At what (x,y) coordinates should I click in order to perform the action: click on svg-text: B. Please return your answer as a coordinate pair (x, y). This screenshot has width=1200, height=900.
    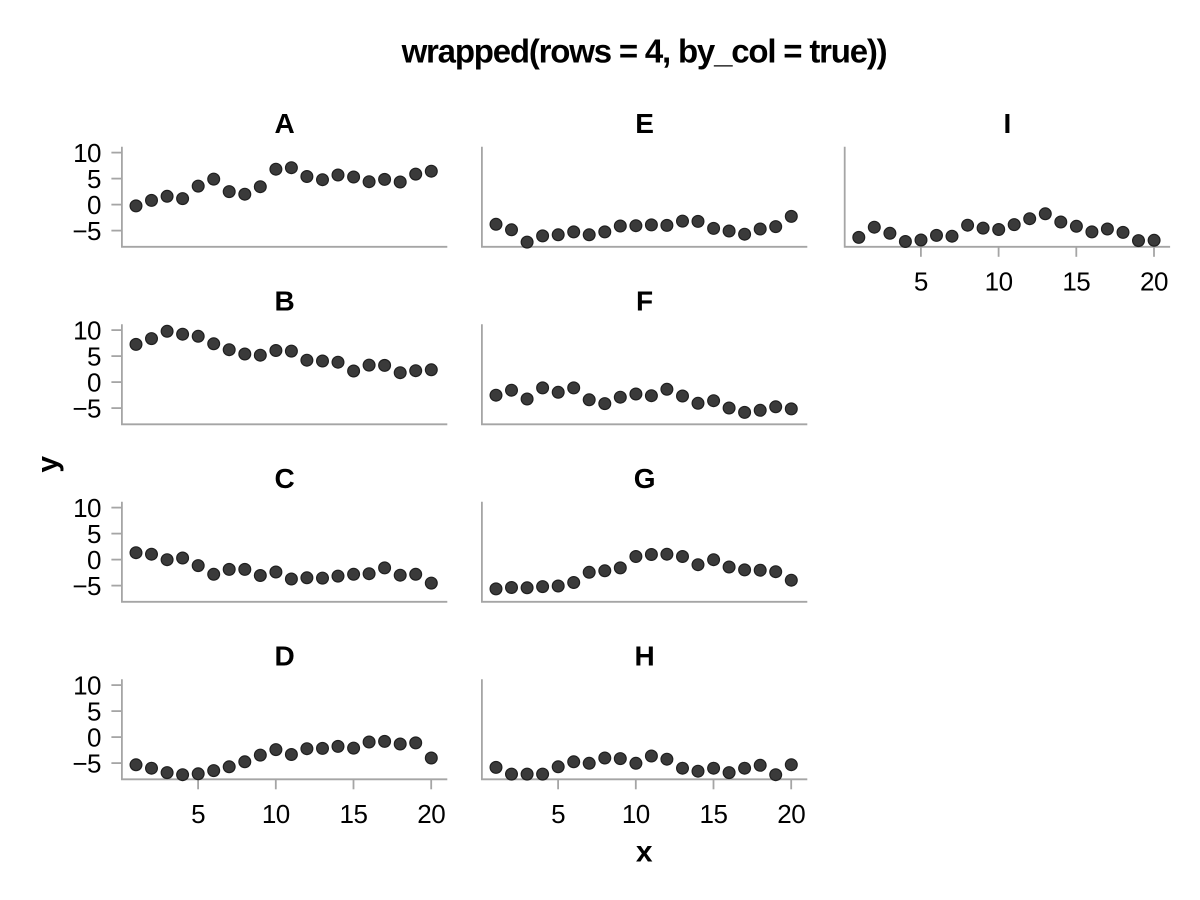
    Looking at the image, I should click on (284, 300).